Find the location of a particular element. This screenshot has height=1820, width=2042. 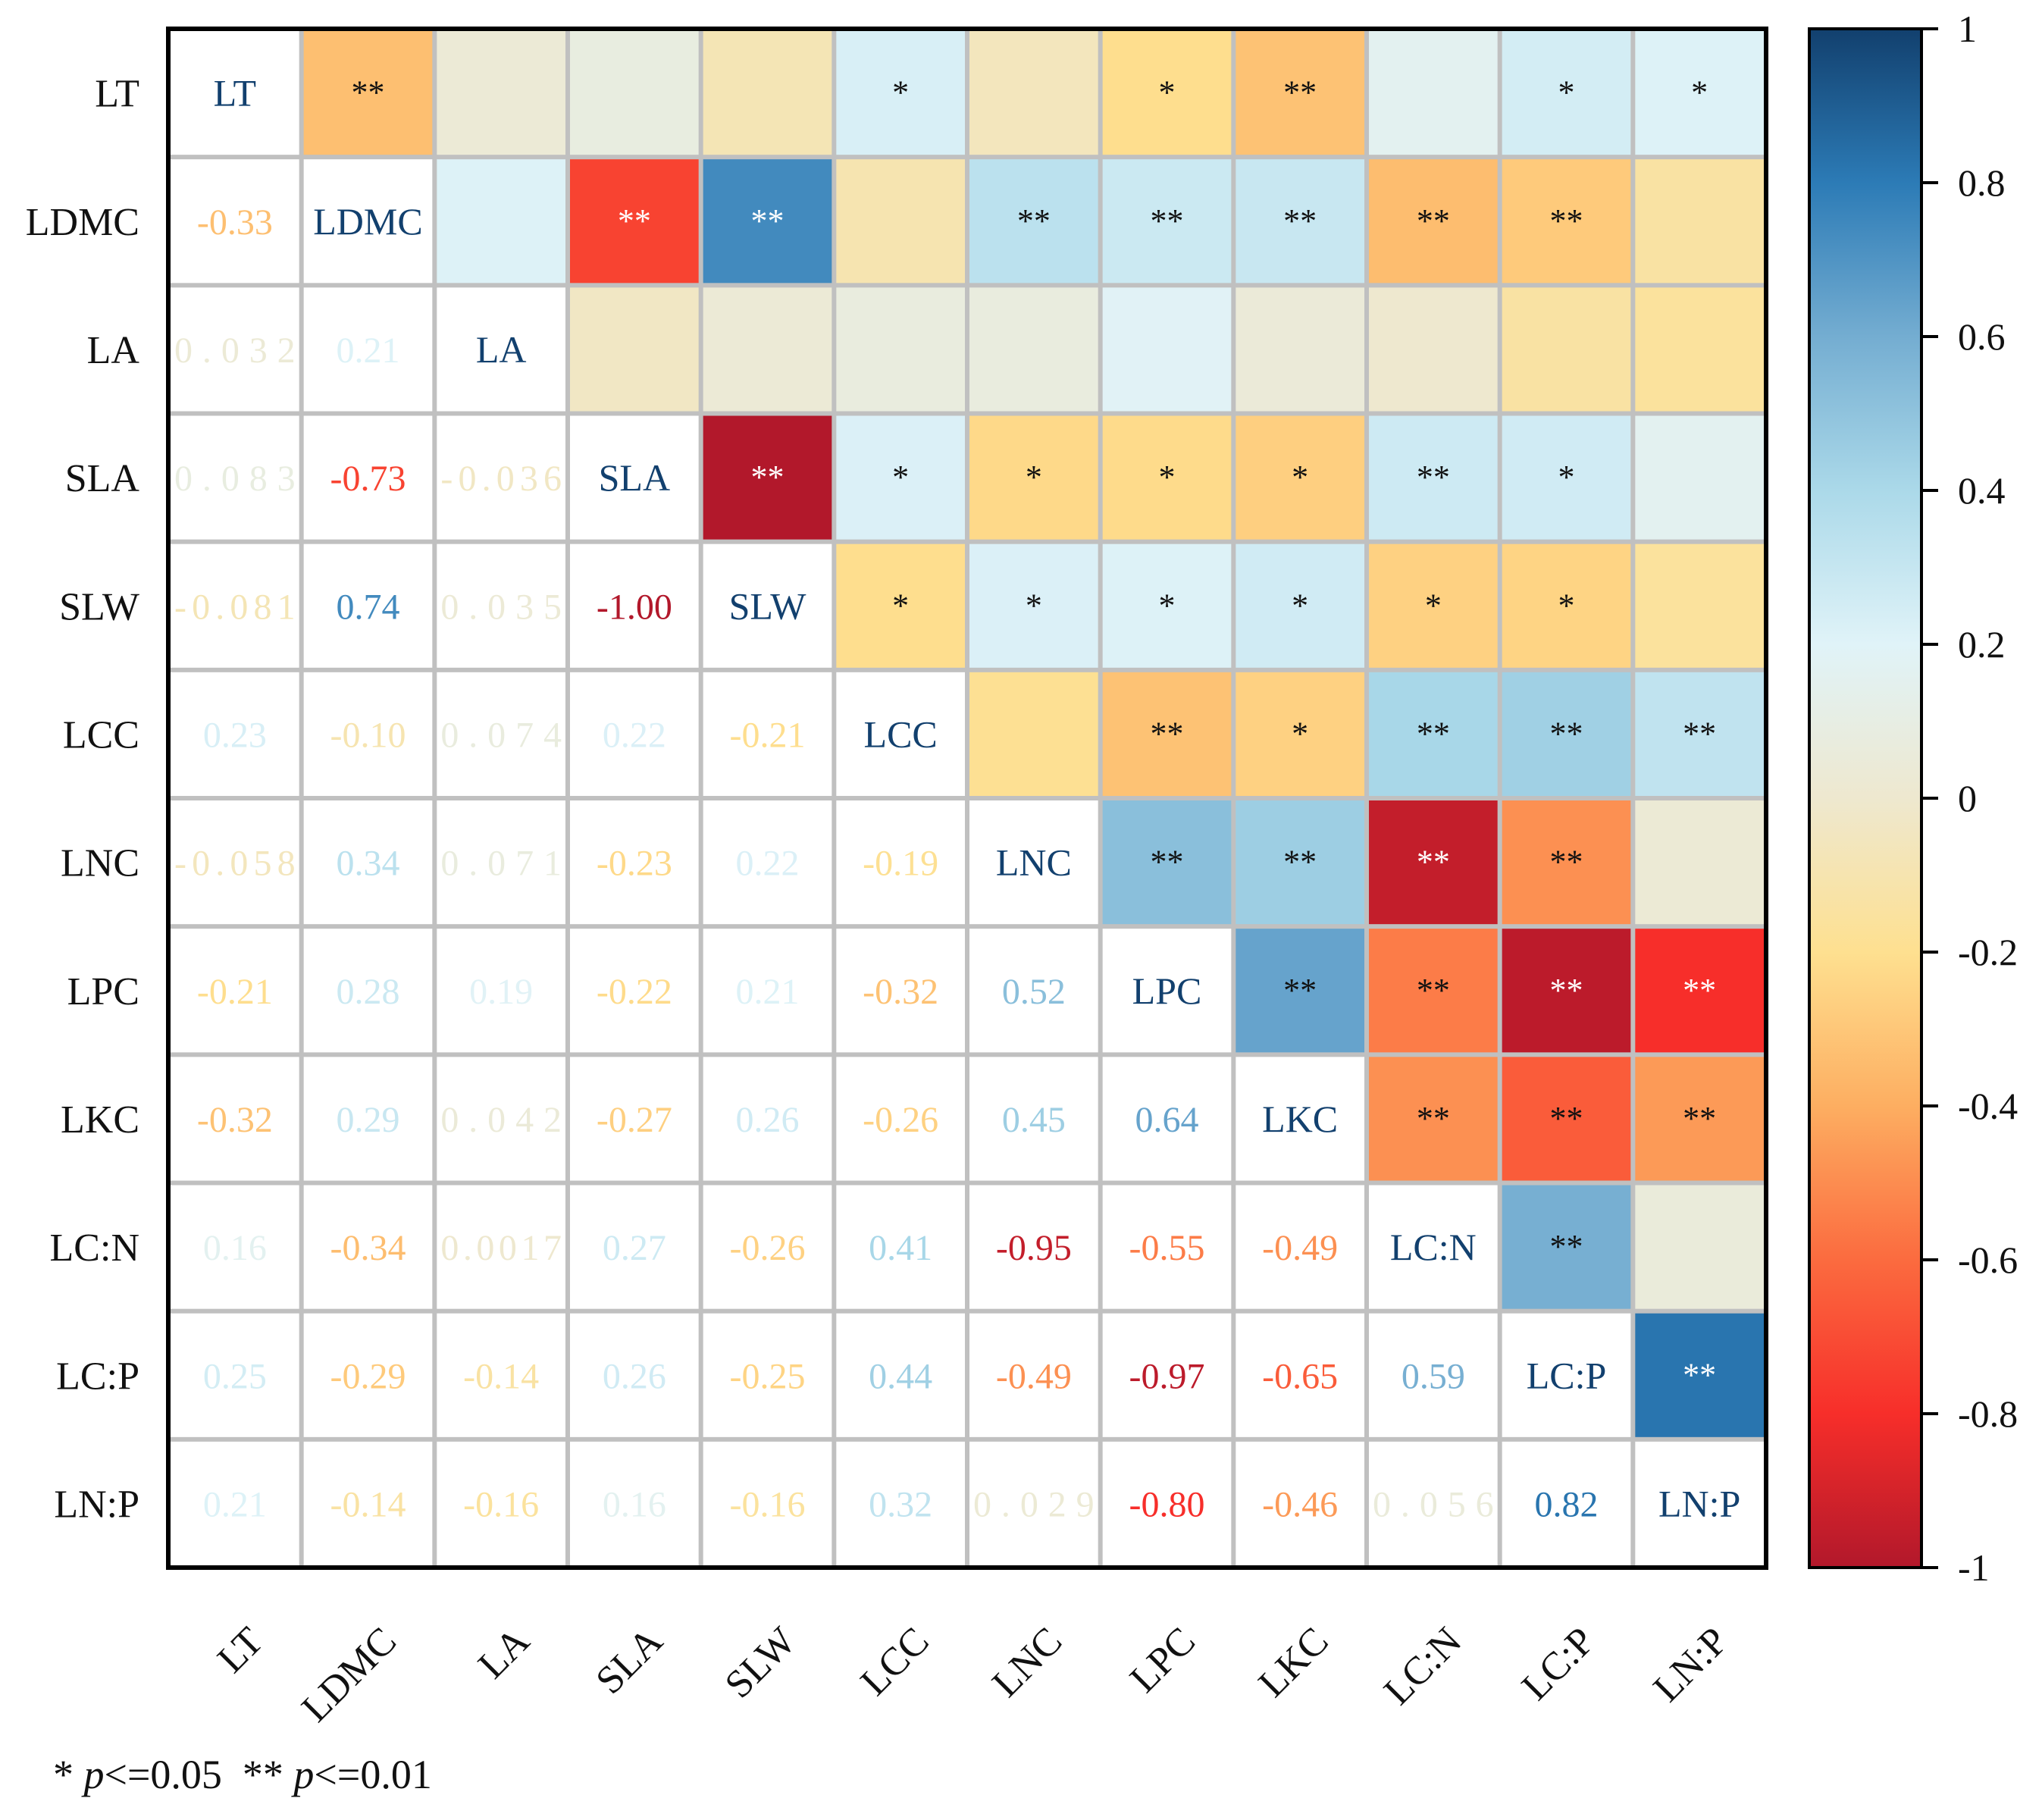

heatmap-cell-LA-LKC is located at coordinates (1300, 349).